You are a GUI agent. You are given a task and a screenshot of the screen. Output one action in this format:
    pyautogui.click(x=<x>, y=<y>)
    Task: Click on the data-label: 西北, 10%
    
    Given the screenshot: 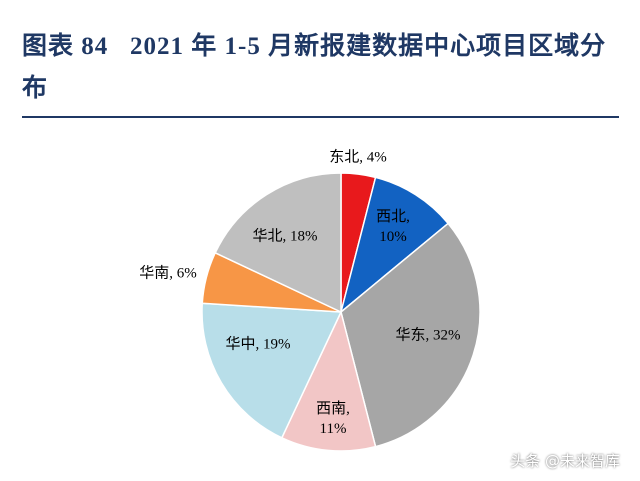 What is the action you would take?
    pyautogui.click(x=393, y=226)
    